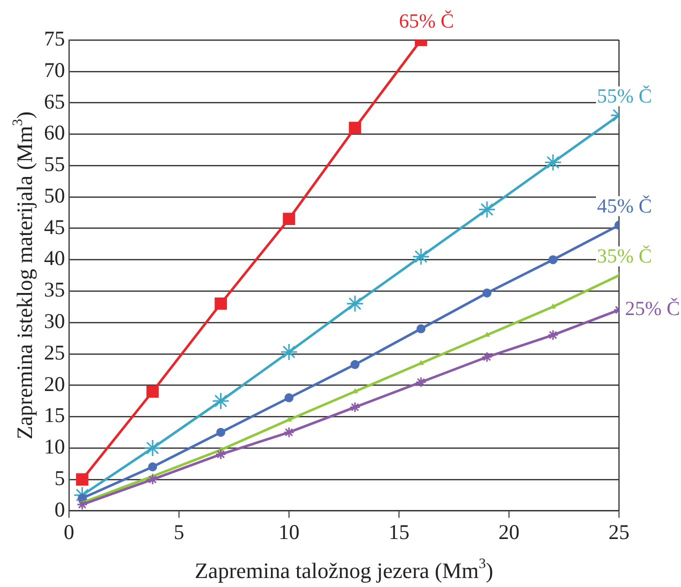 Image resolution: width=681 pixels, height=587 pixels. I want to click on series-label: 45% Č, so click(624, 206).